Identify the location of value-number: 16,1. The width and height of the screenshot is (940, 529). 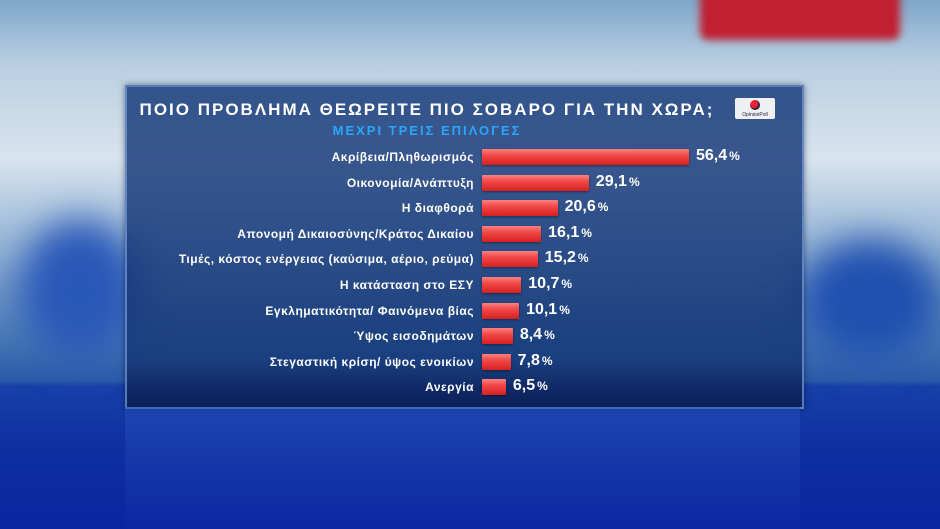
(564, 232).